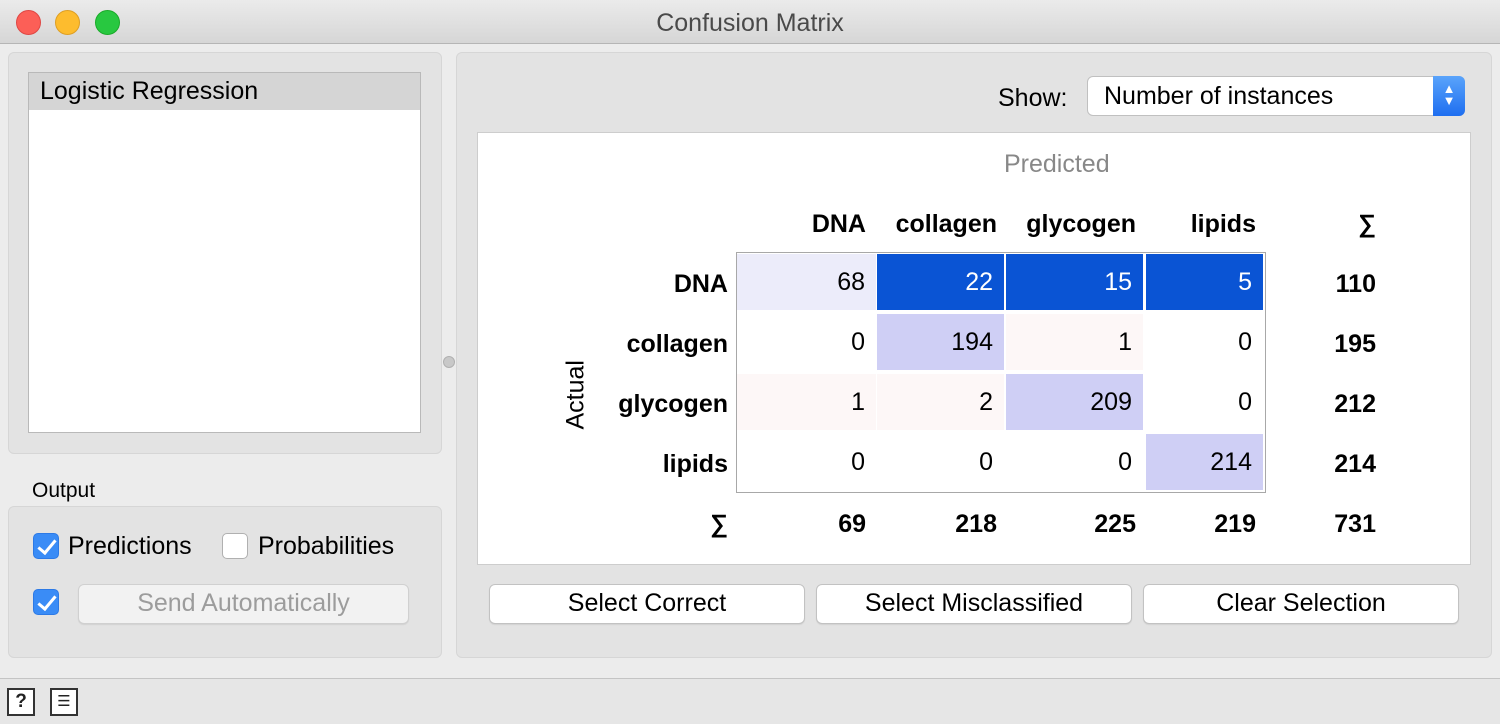  I want to click on matrix-cell-glycogen-collagen: 2, so click(940, 402).